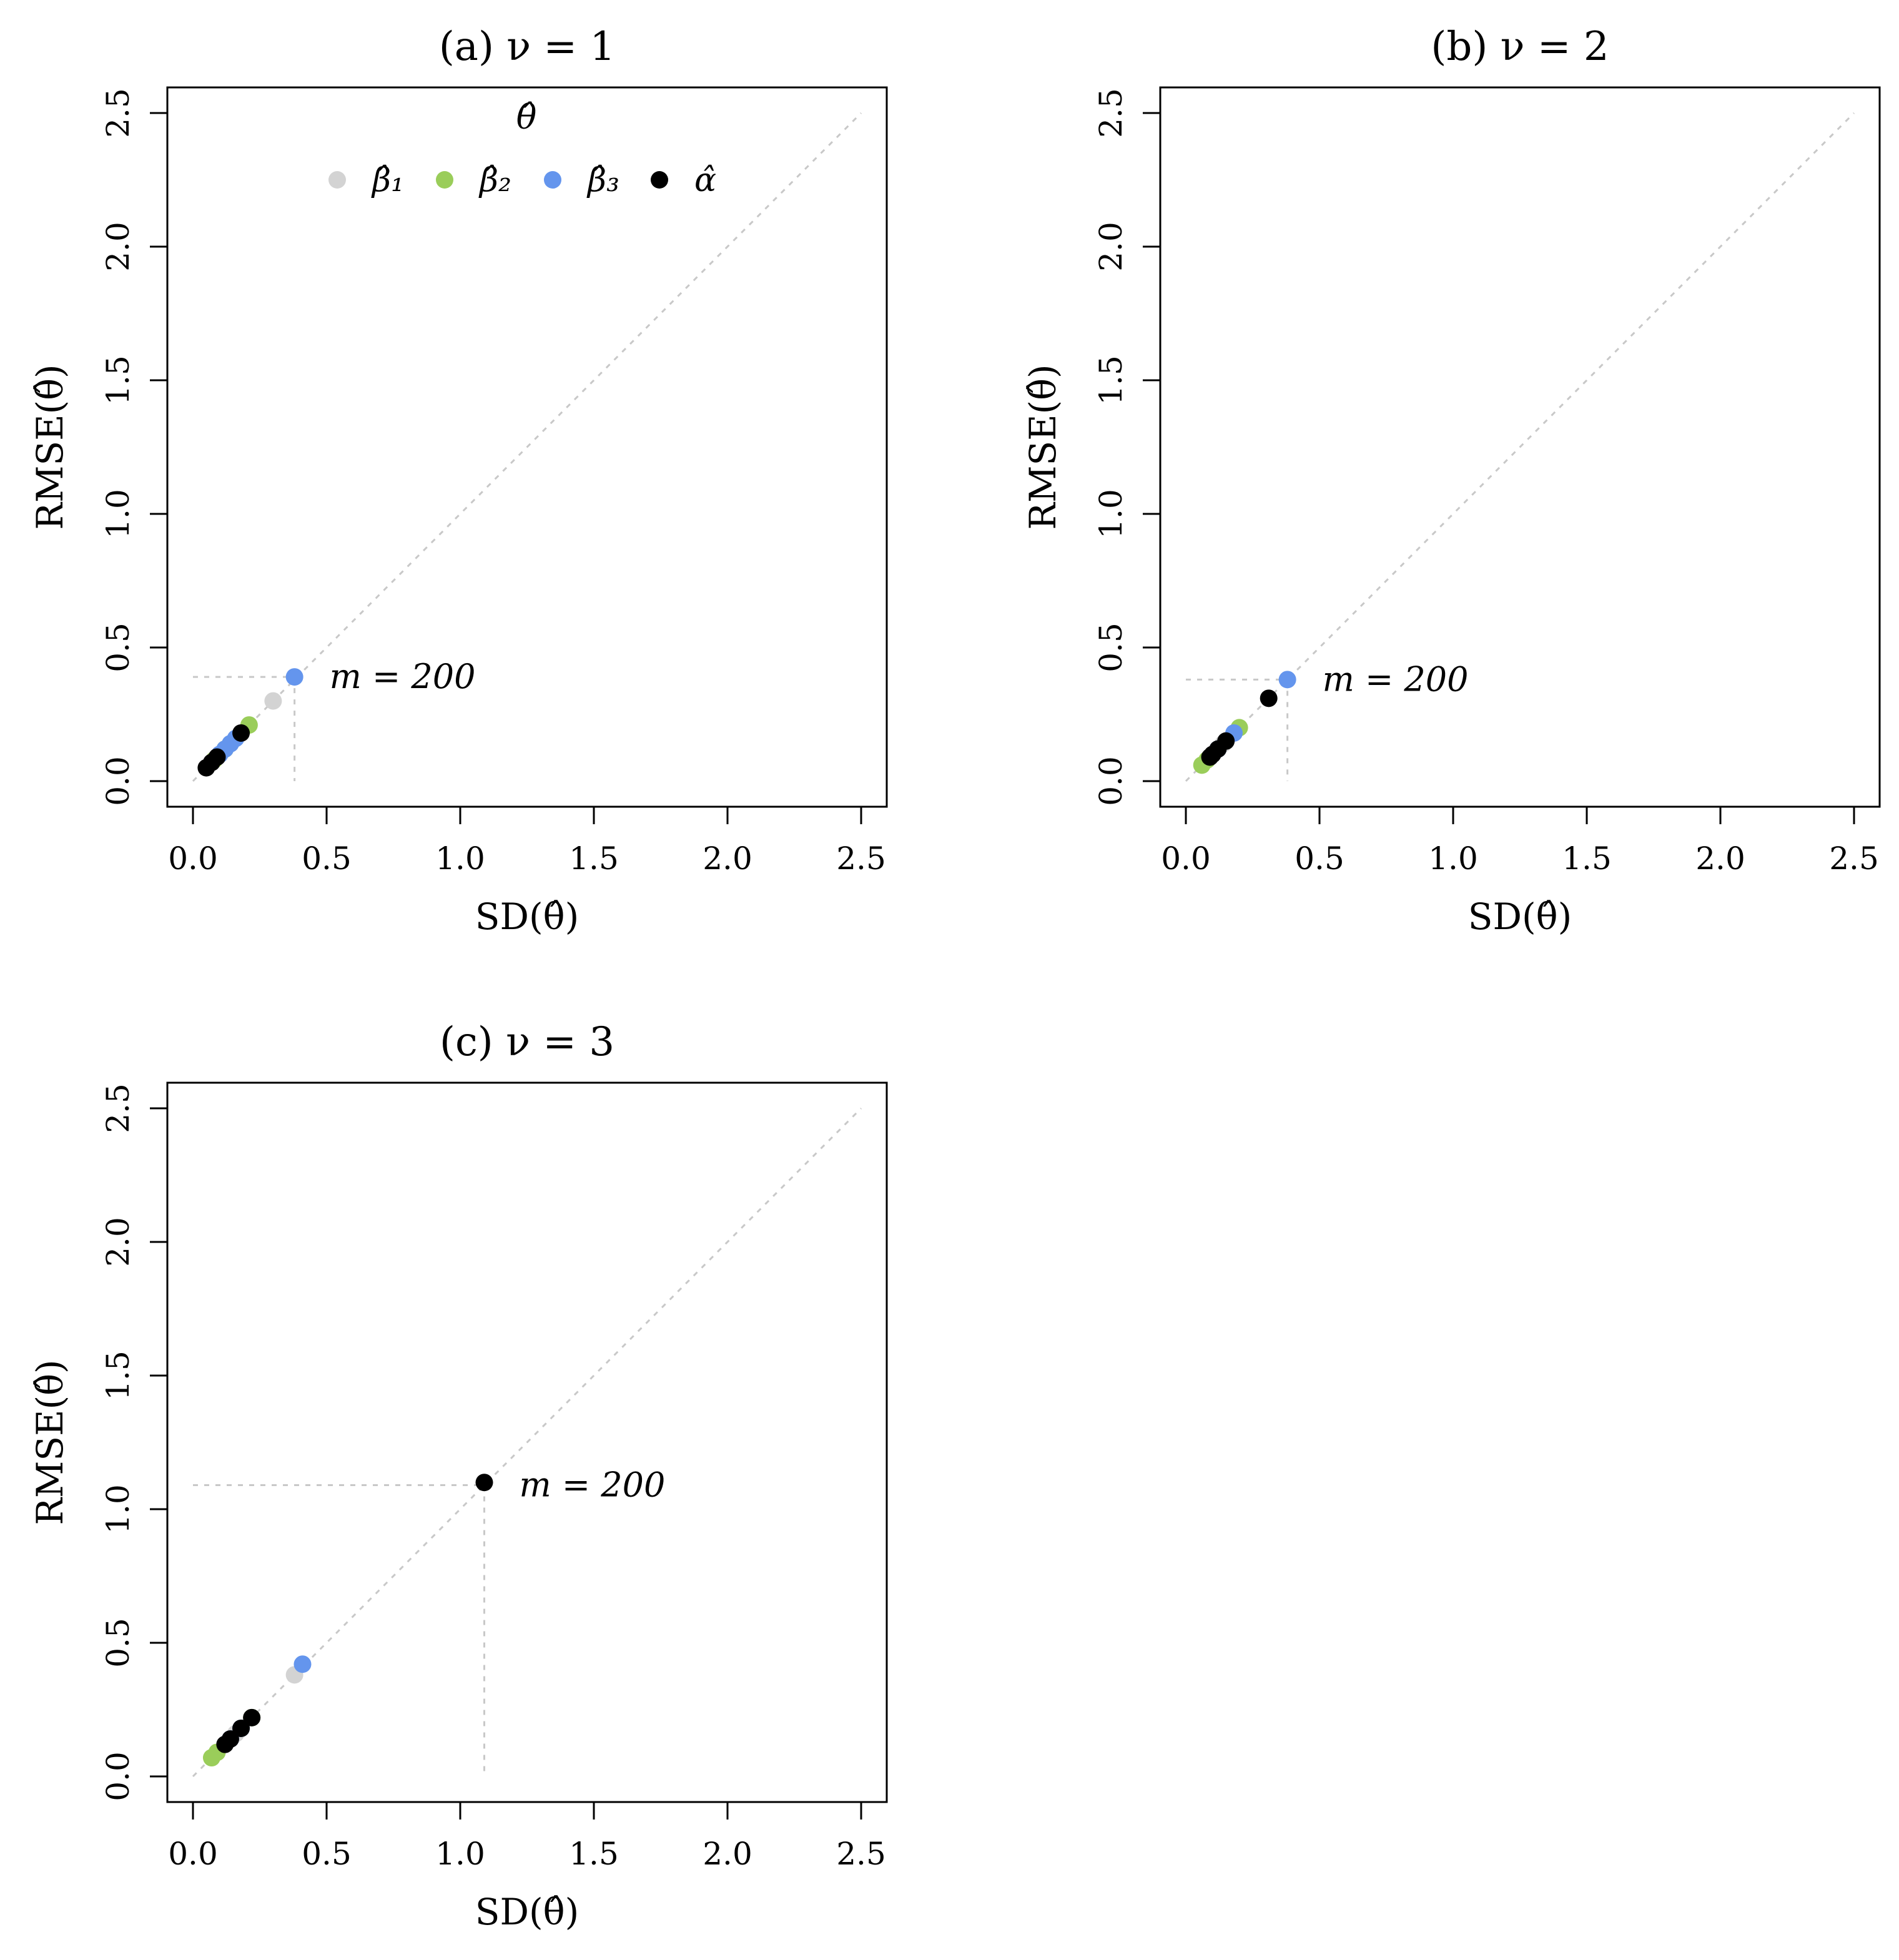  I want to click on data-point-beta1, so click(273, 701).